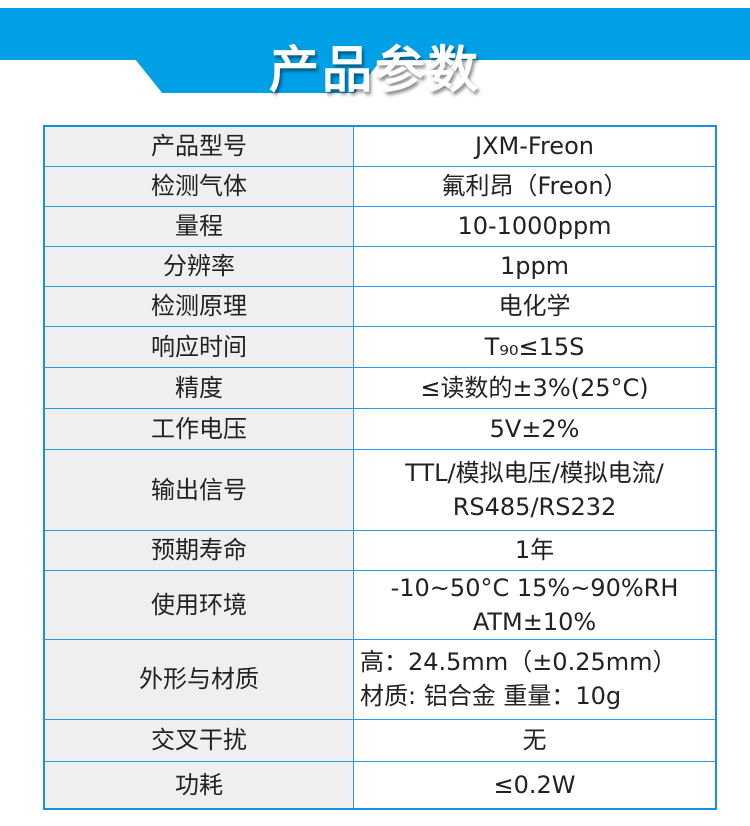  I want to click on spec-value: ≤读数的±3%(25°C), so click(535, 387).